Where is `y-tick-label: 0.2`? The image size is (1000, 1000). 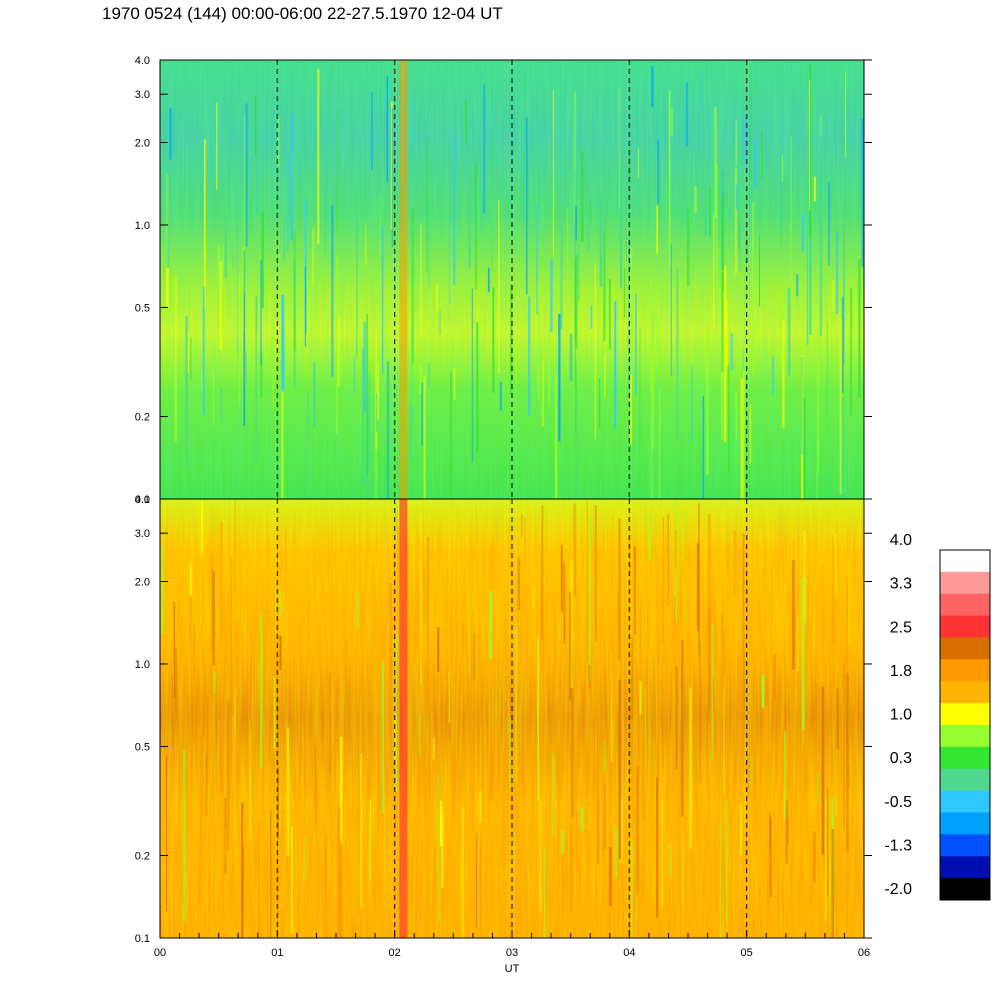
y-tick-label: 0.2 is located at coordinates (142, 418).